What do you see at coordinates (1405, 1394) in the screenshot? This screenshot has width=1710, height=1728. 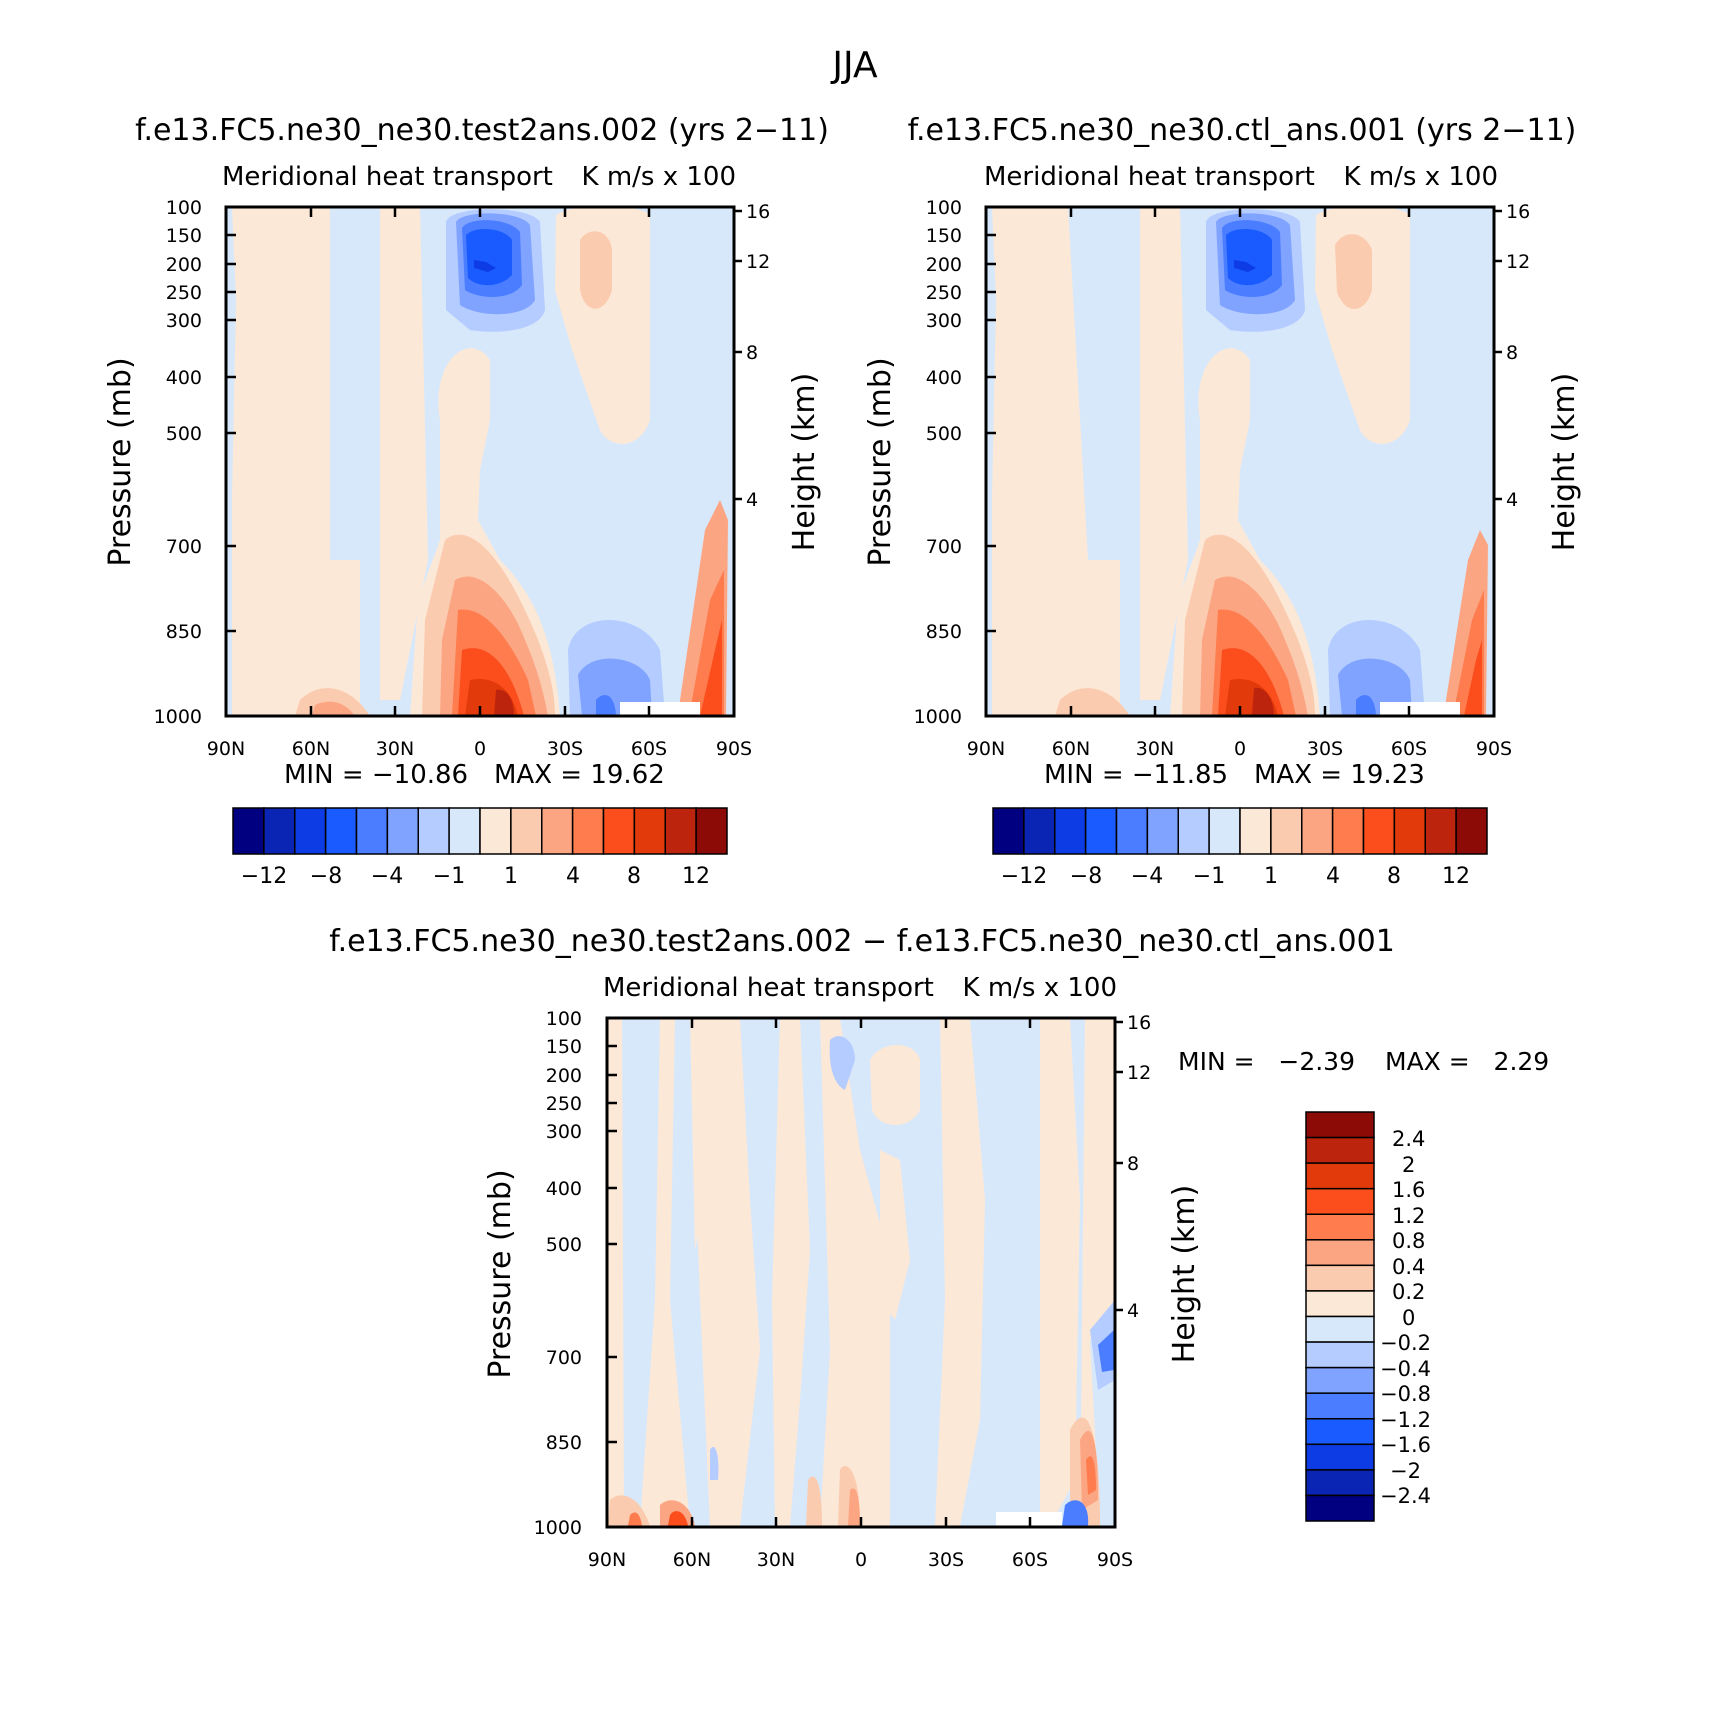 I see `colorbar-label: −0.8` at bounding box center [1405, 1394].